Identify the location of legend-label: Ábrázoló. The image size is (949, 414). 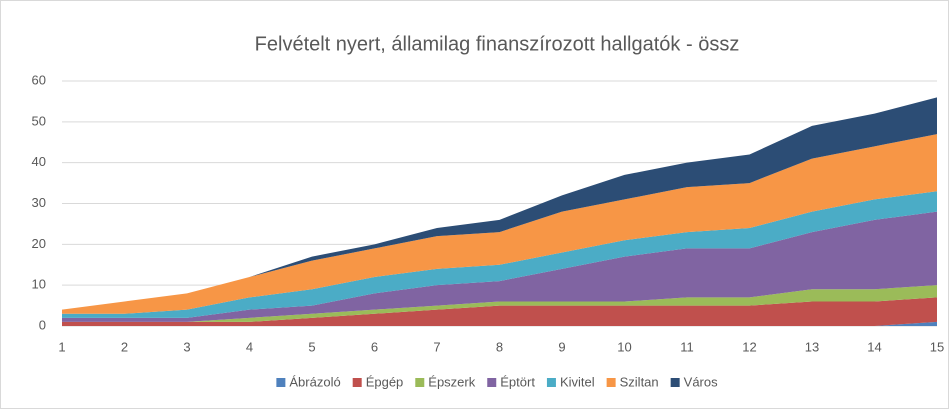
(314, 381).